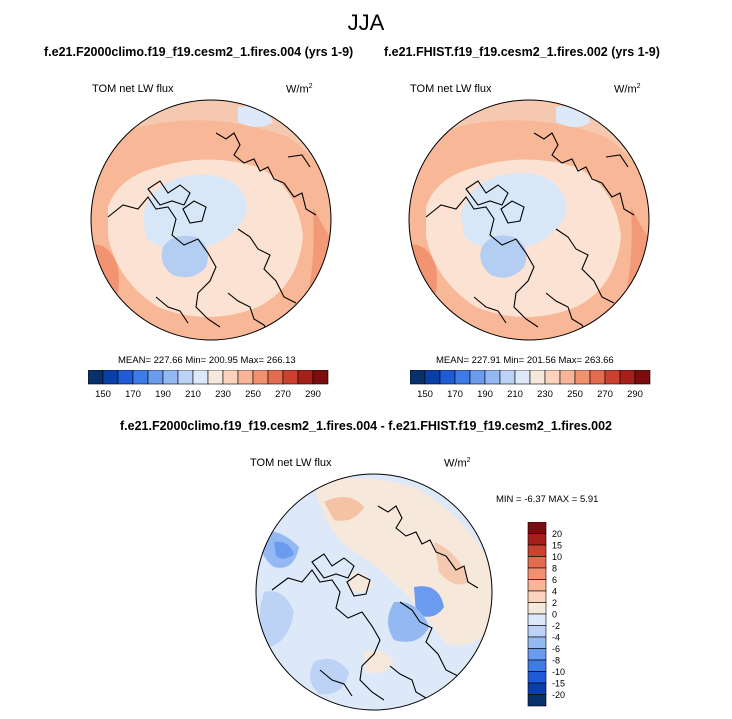  I want to click on panel-1-field-label: TOM net LW flux, so click(133, 89).